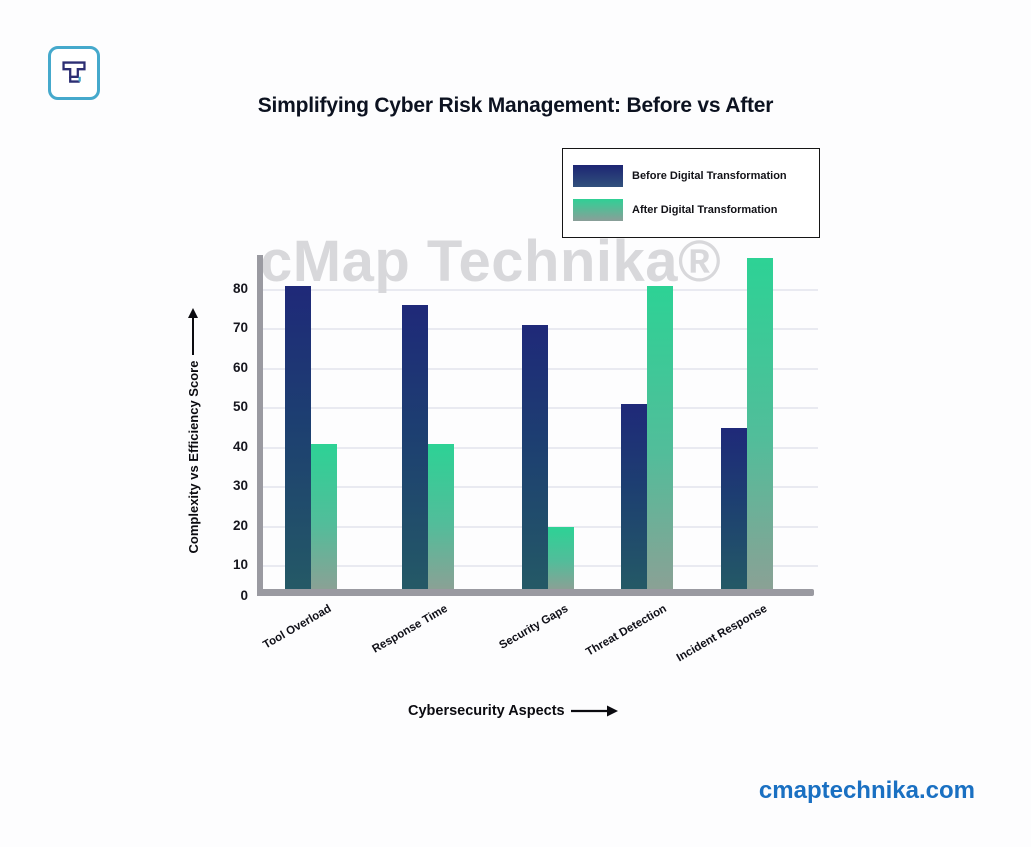 This screenshot has height=847, width=1031. Describe the element at coordinates (296, 627) in the screenshot. I see `x-category-label-tool-overload: Tool Overload` at that location.